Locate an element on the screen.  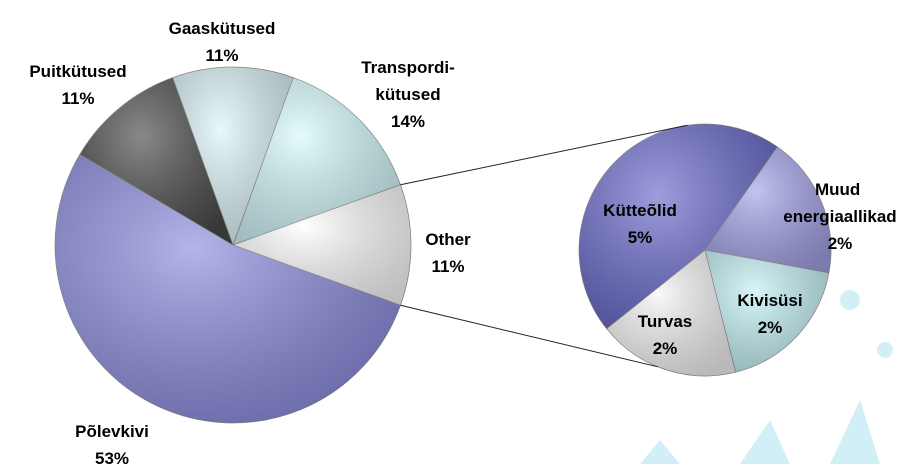
value-label: 14% is located at coordinates (408, 121).